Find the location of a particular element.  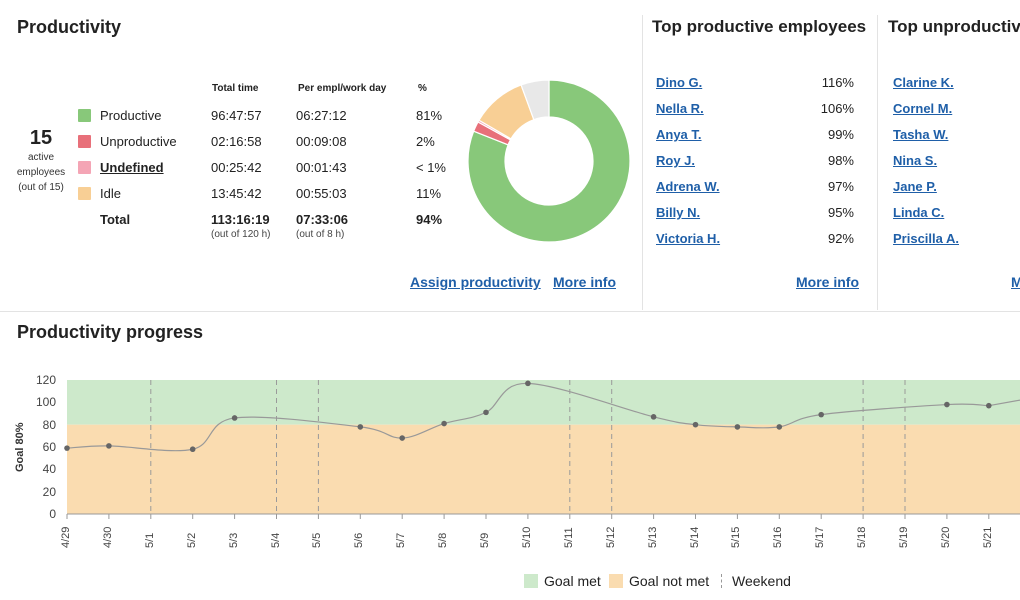

top-productive-employee-link: Roy J. is located at coordinates (676, 160).